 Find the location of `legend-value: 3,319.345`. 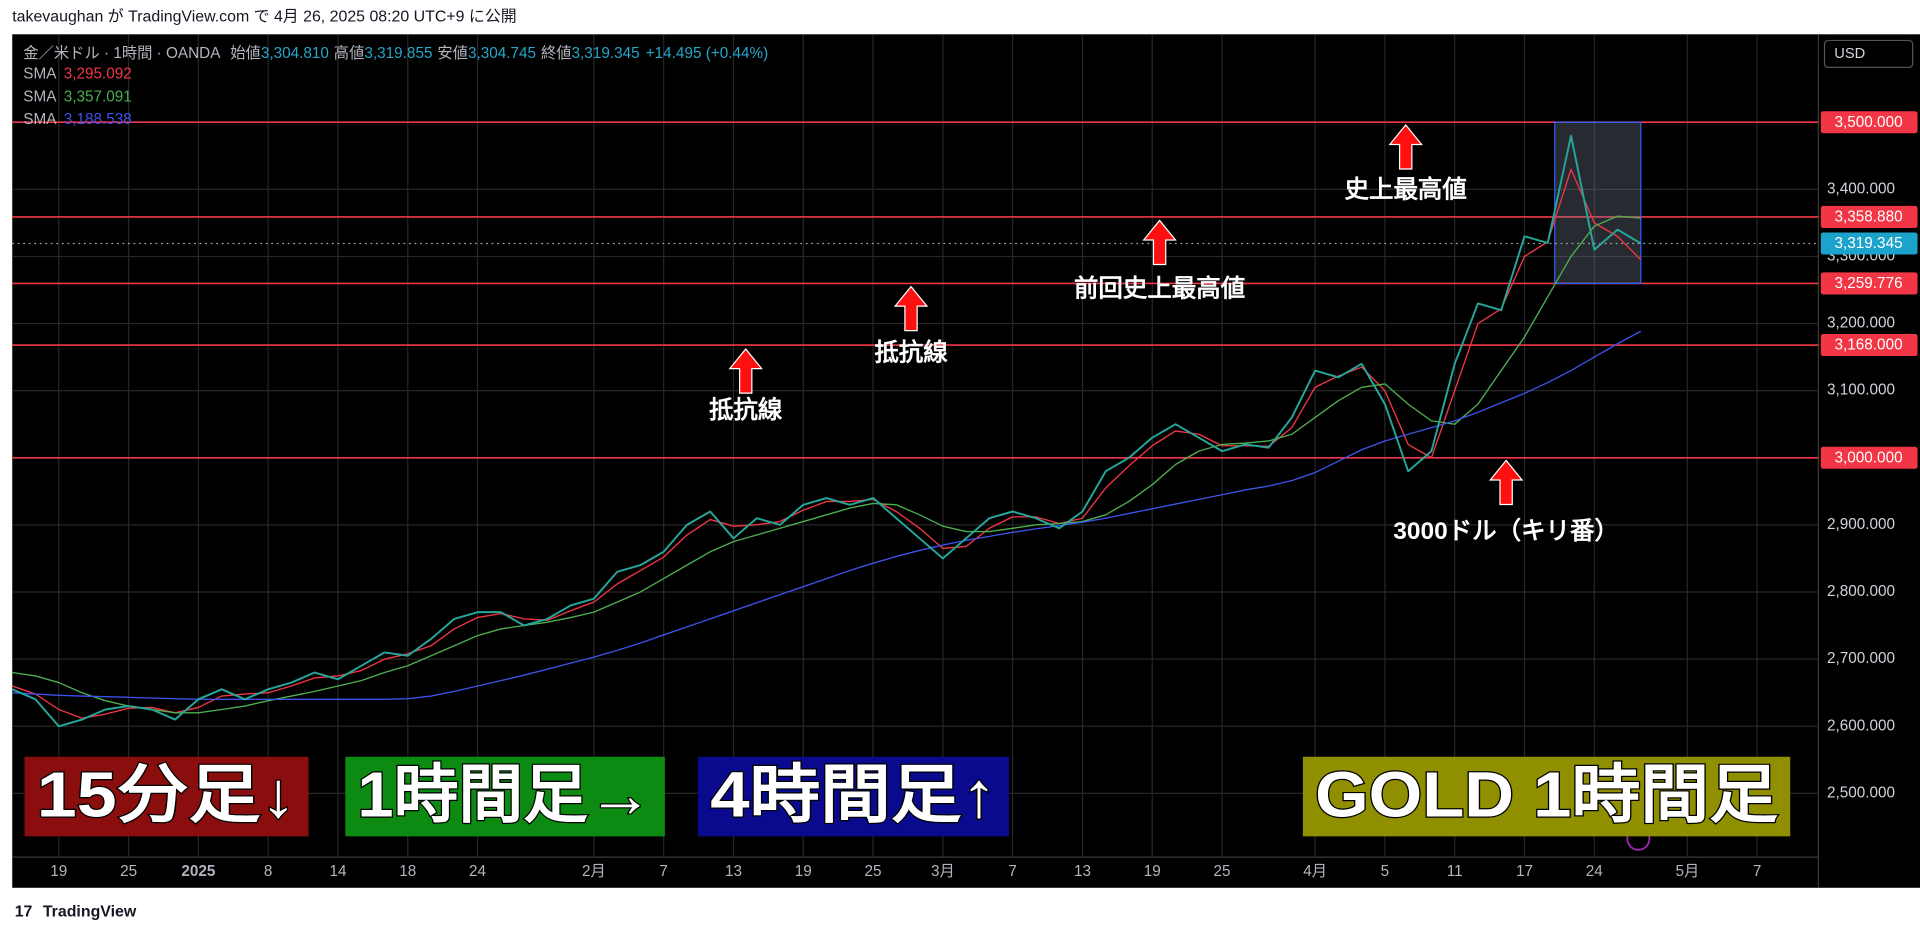

legend-value: 3,319.345 is located at coordinates (606, 53).